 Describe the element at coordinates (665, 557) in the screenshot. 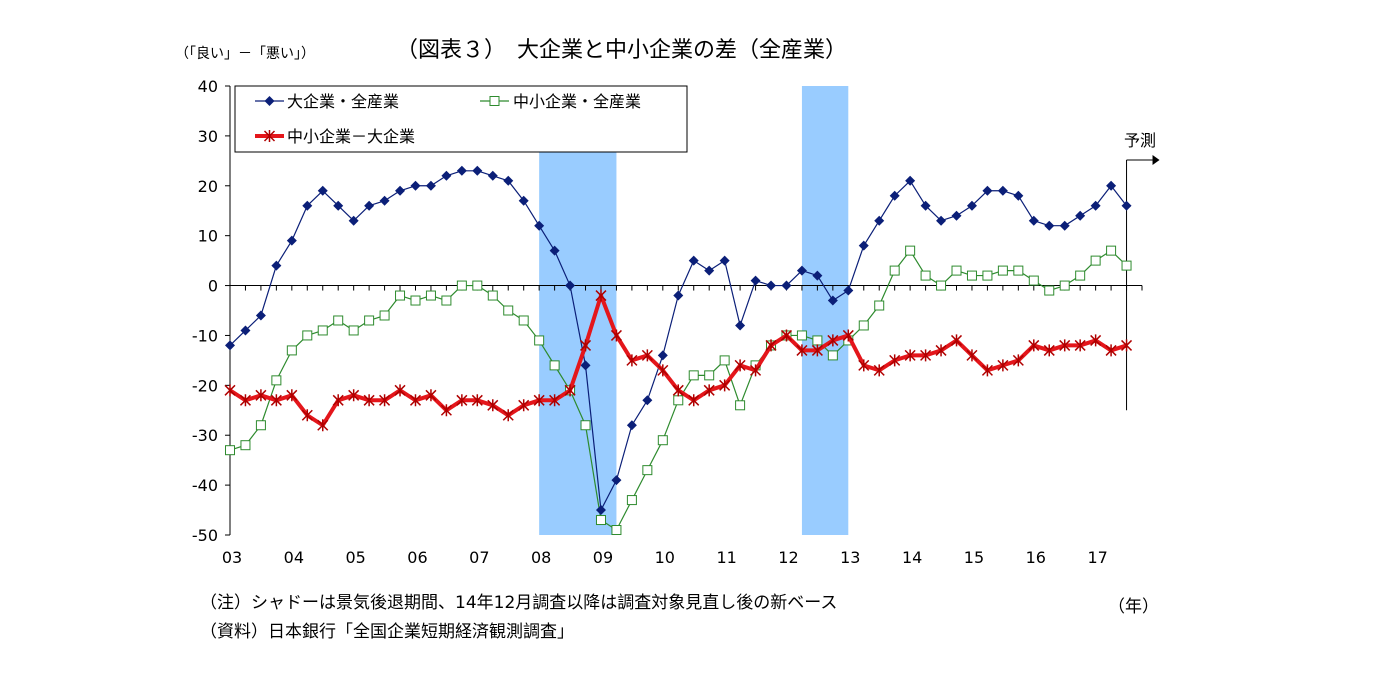

I see `x-tick-label: 10` at that location.